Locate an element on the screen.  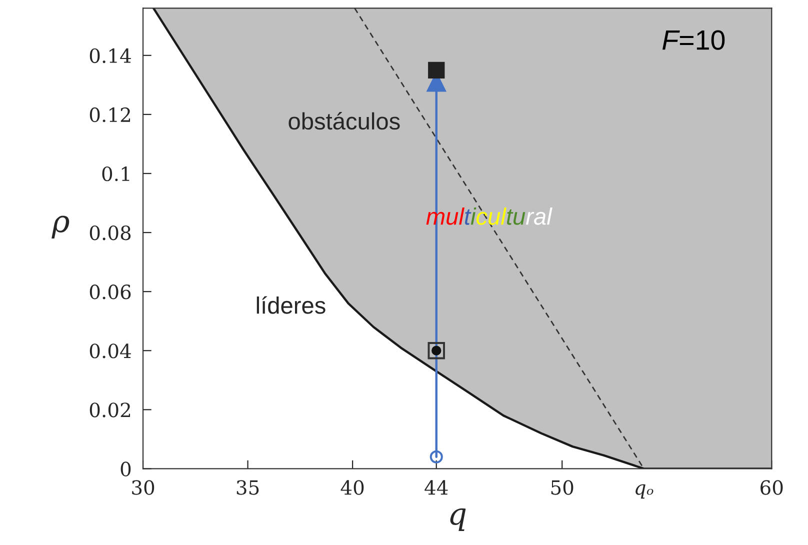
annotation: F=10 is located at coordinates (693, 40).